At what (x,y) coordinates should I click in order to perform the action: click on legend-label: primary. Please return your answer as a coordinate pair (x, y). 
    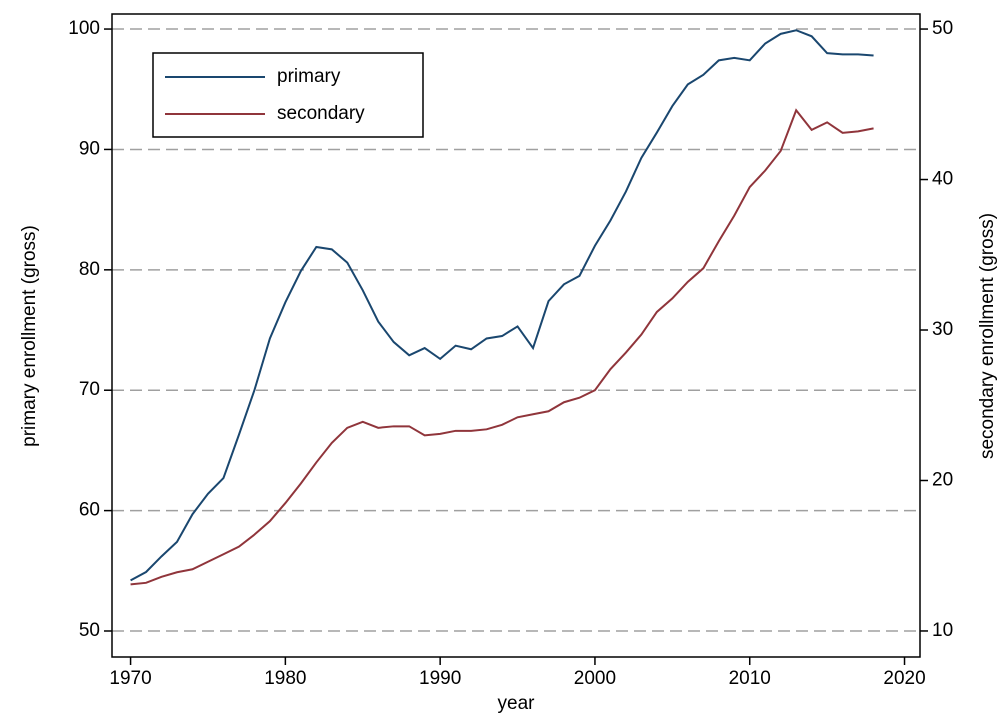
    Looking at the image, I should click on (309, 76).